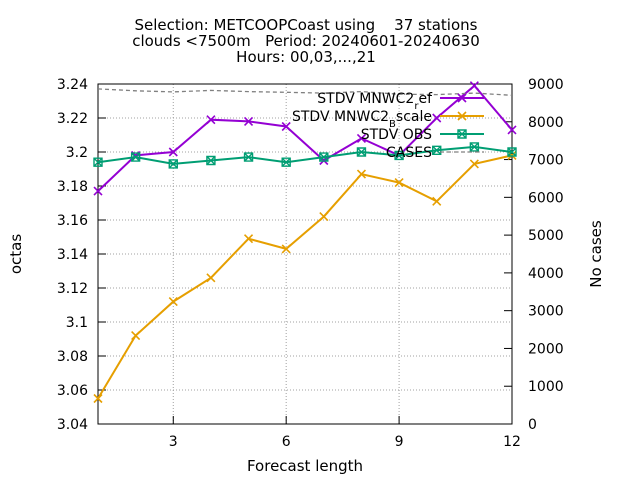 The height and width of the screenshot is (480, 640). I want to click on y-tick-label: 3.04, so click(72, 425).